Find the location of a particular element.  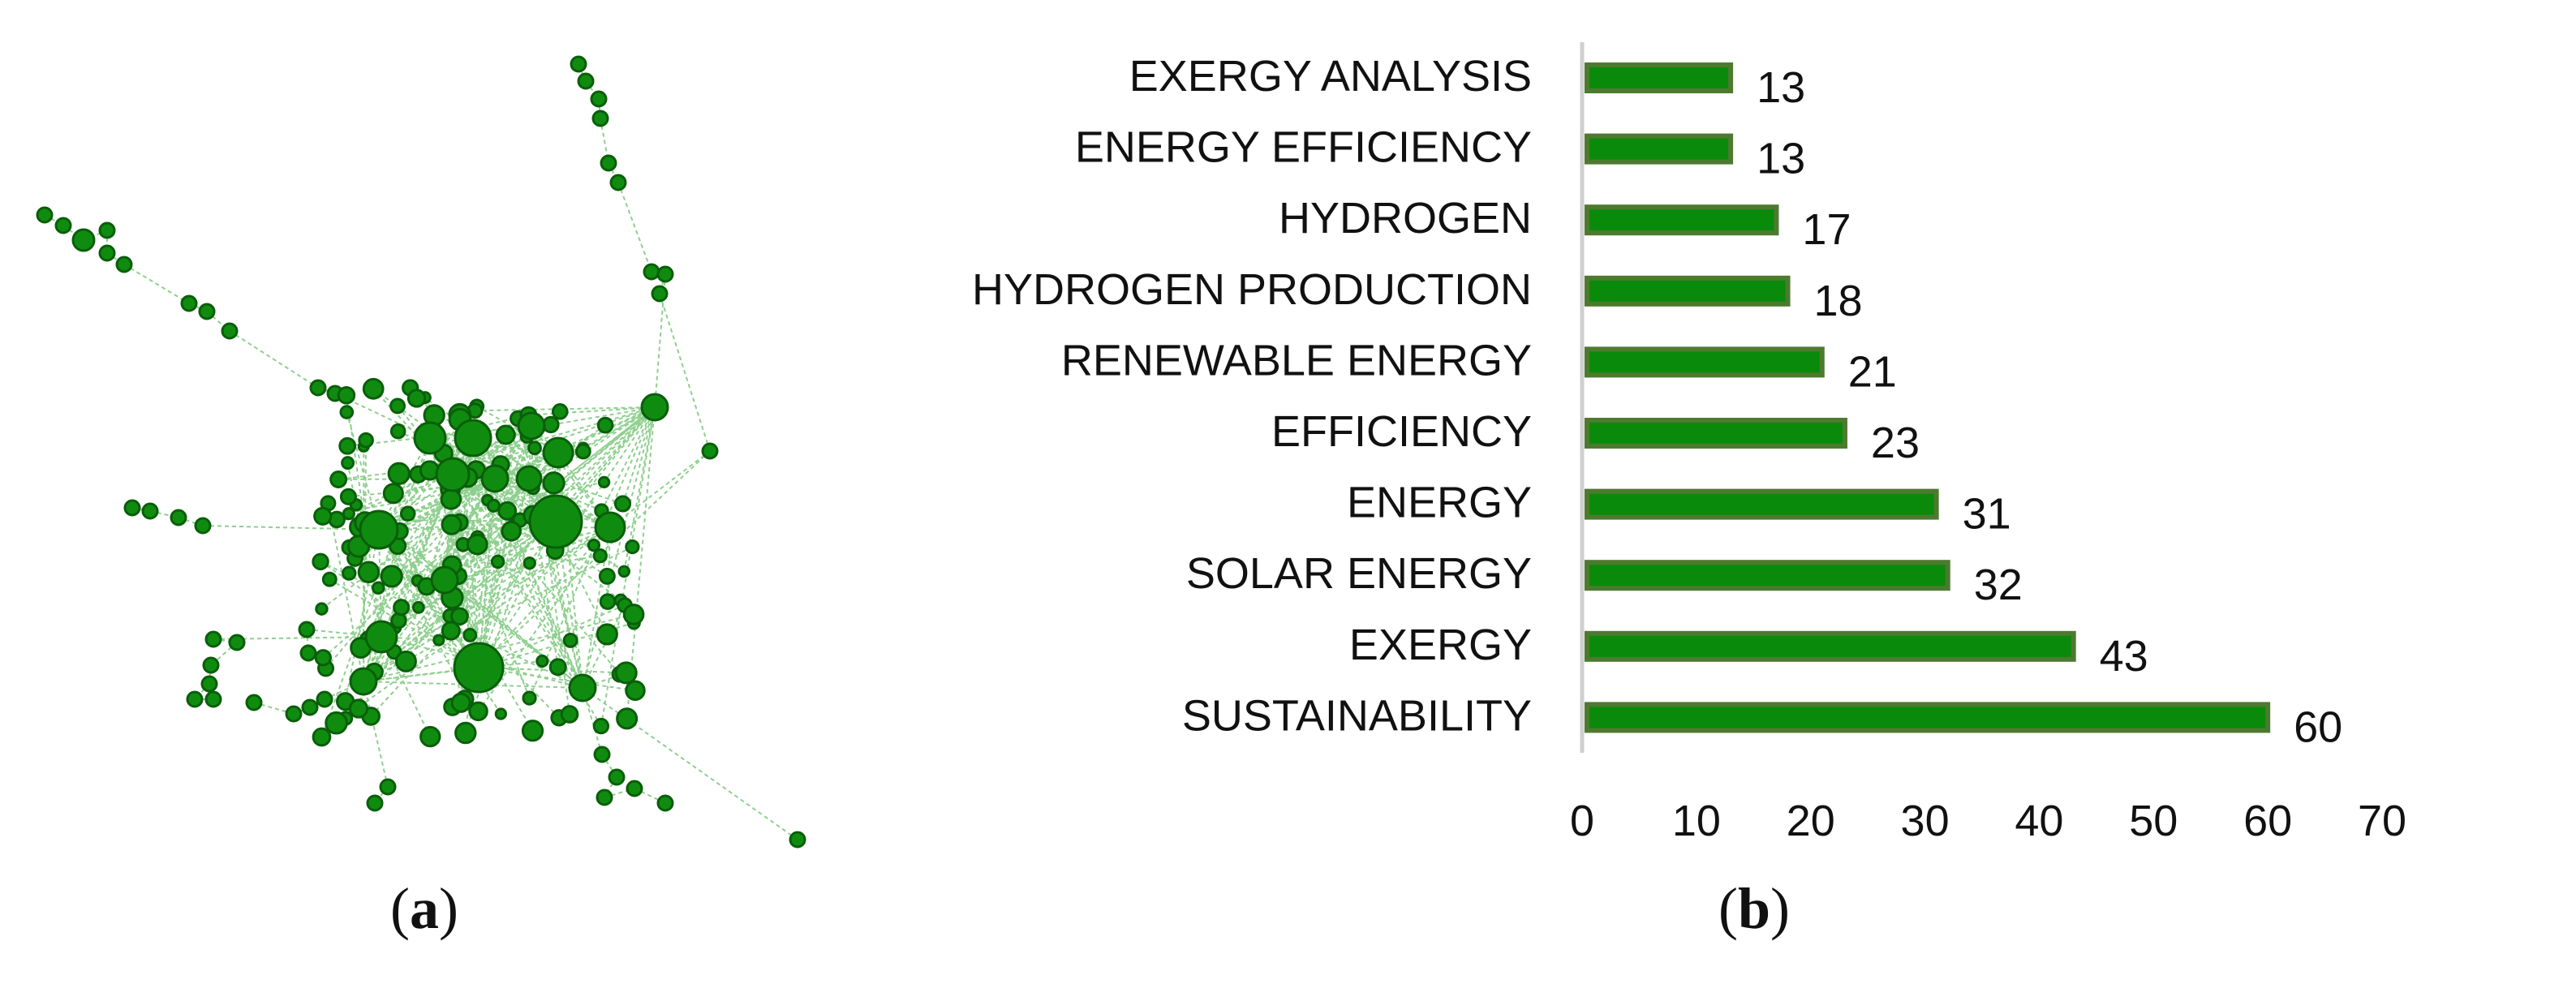

x-tick-label: 40 is located at coordinates (2039, 821).